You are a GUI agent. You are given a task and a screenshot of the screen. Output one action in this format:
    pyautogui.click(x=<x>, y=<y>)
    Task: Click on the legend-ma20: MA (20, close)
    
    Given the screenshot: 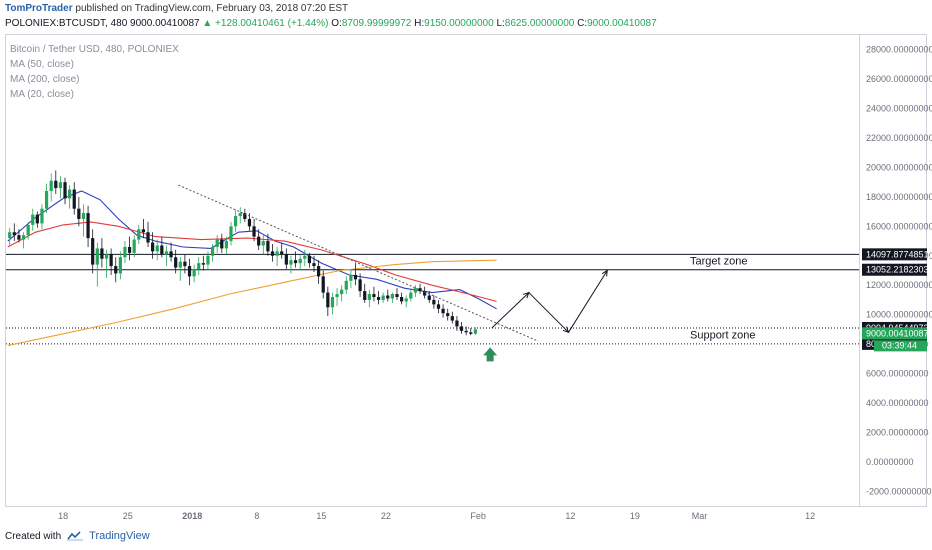 What is the action you would take?
    pyautogui.click(x=42, y=94)
    